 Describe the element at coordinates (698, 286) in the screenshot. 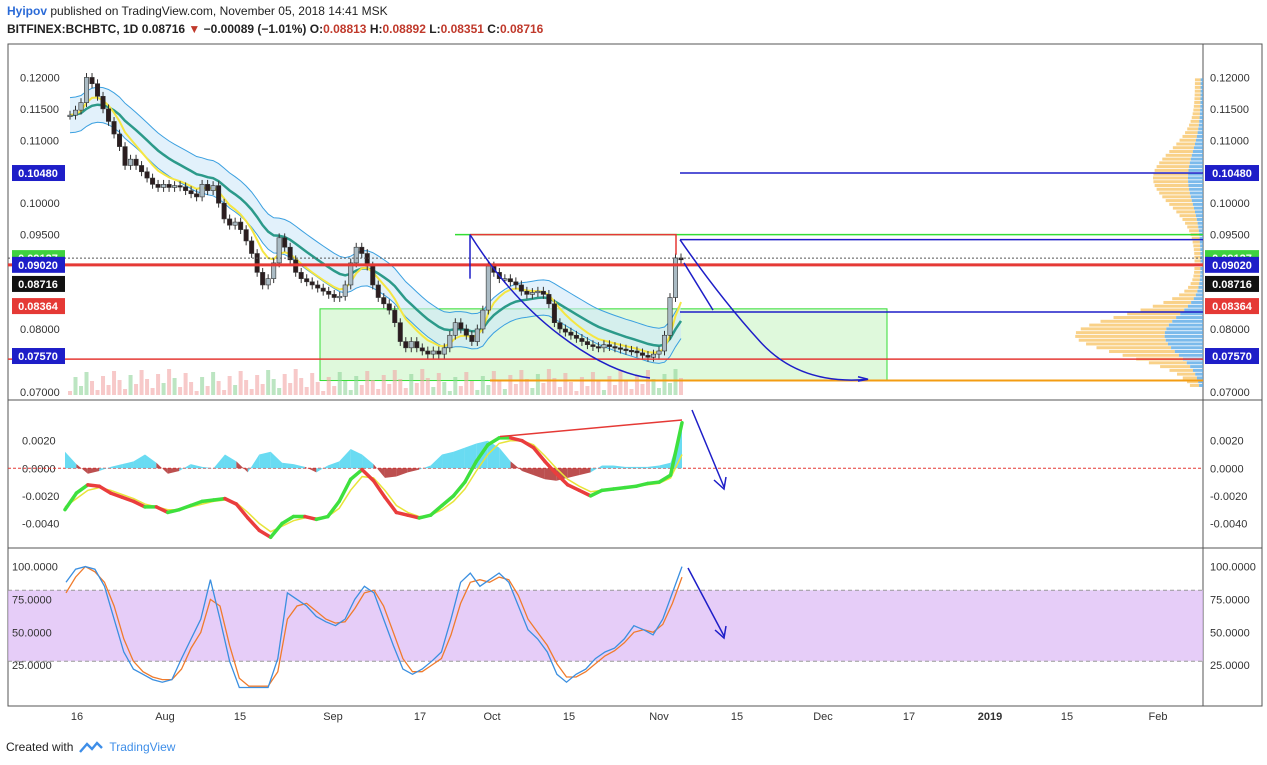

I see `arrow-line` at that location.